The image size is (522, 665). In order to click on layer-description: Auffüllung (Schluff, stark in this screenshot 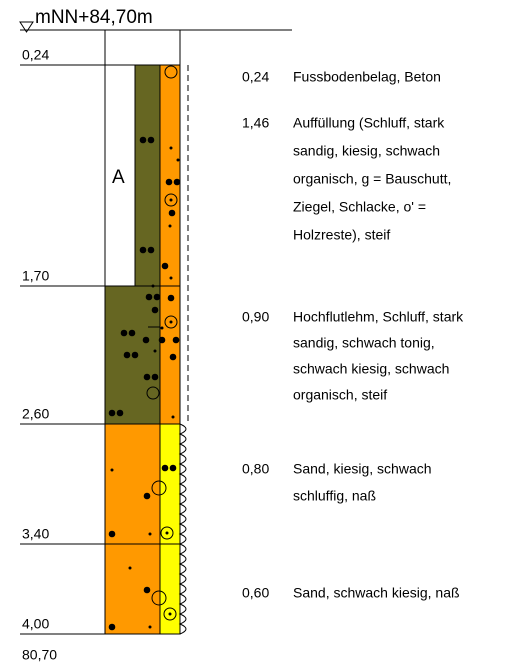, I will do `click(369, 123)`.